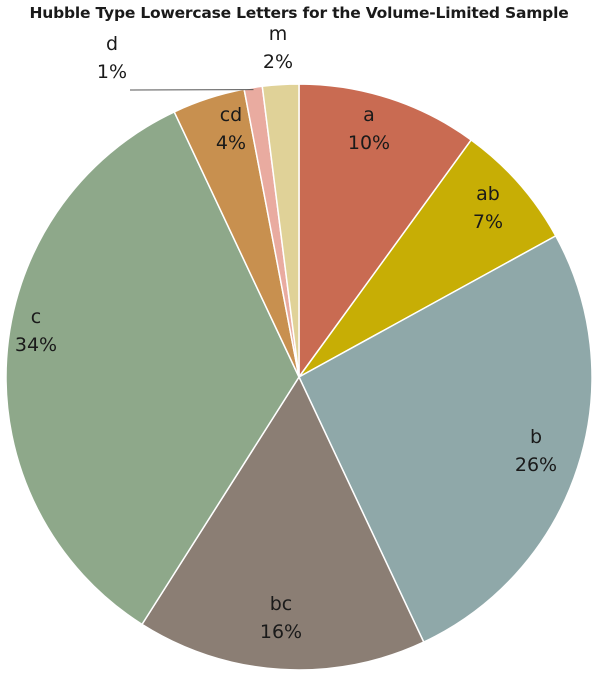 This screenshot has width=598, height=676. I want to click on pie-slice-m, so click(280, 230).